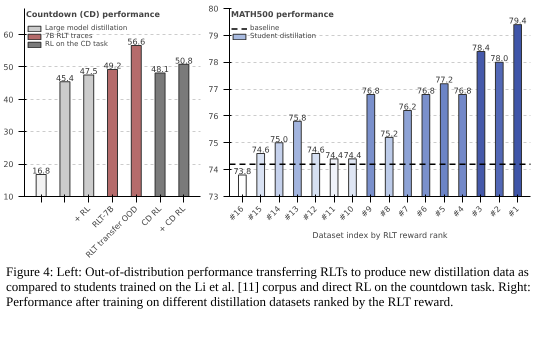  I want to click on data-label: 16.8, so click(41, 171).